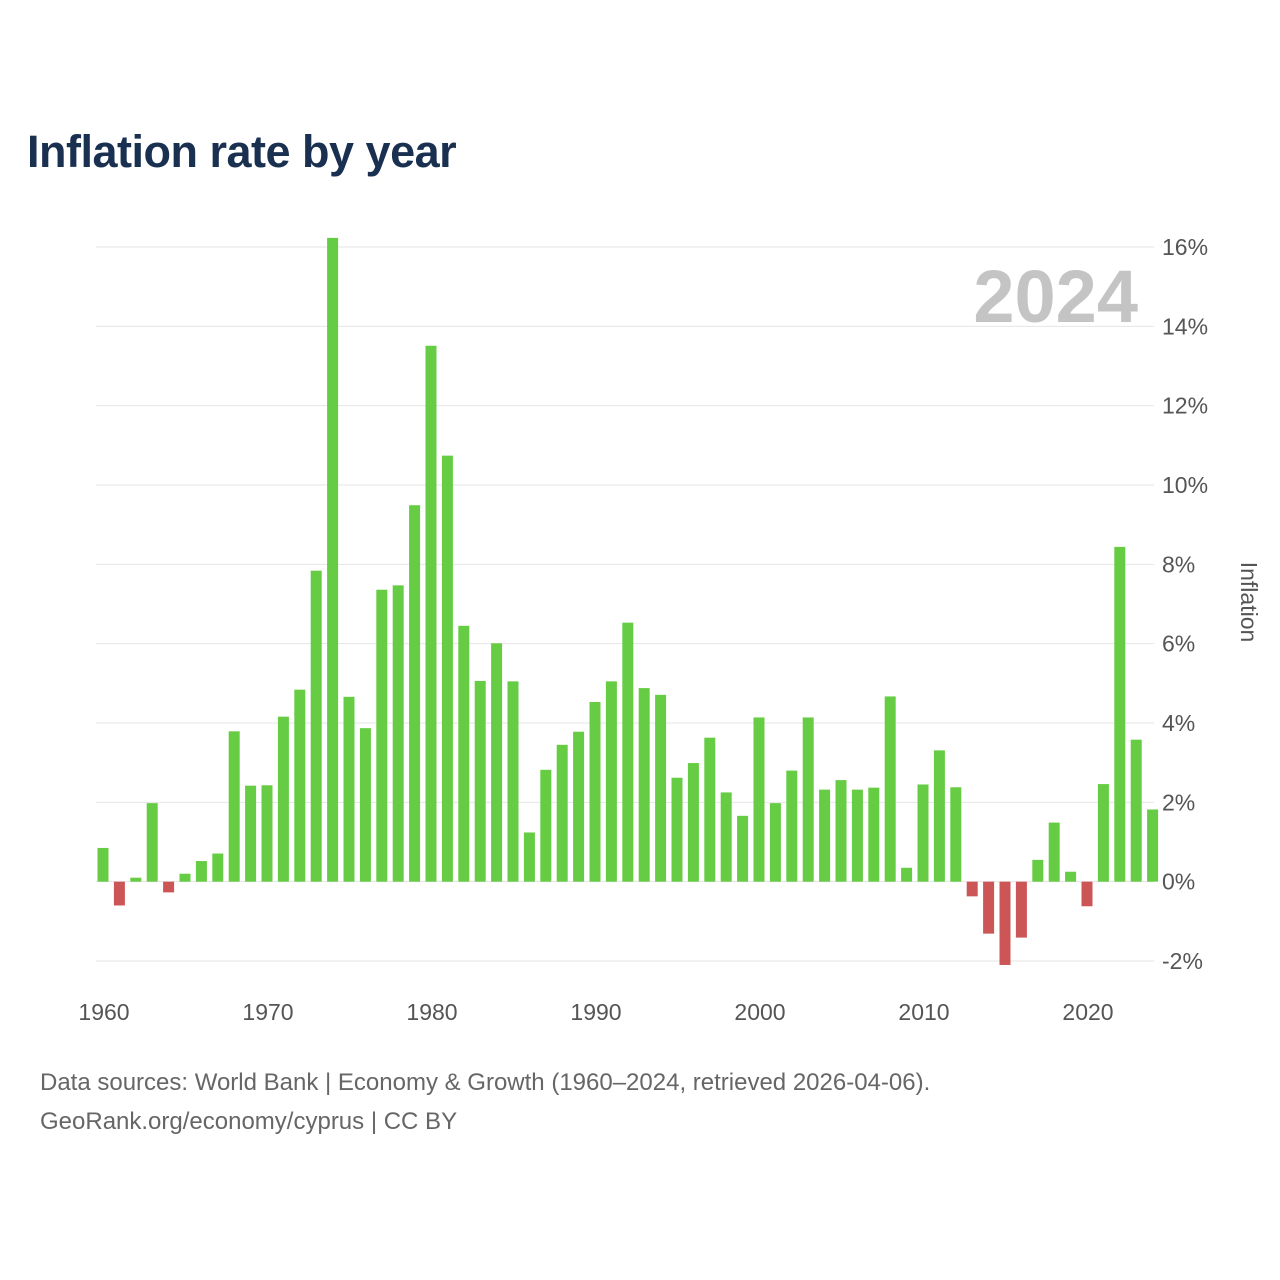 This screenshot has height=1280, width=1280. What do you see at coordinates (1103, 833) in the screenshot?
I see `bar-2021` at bounding box center [1103, 833].